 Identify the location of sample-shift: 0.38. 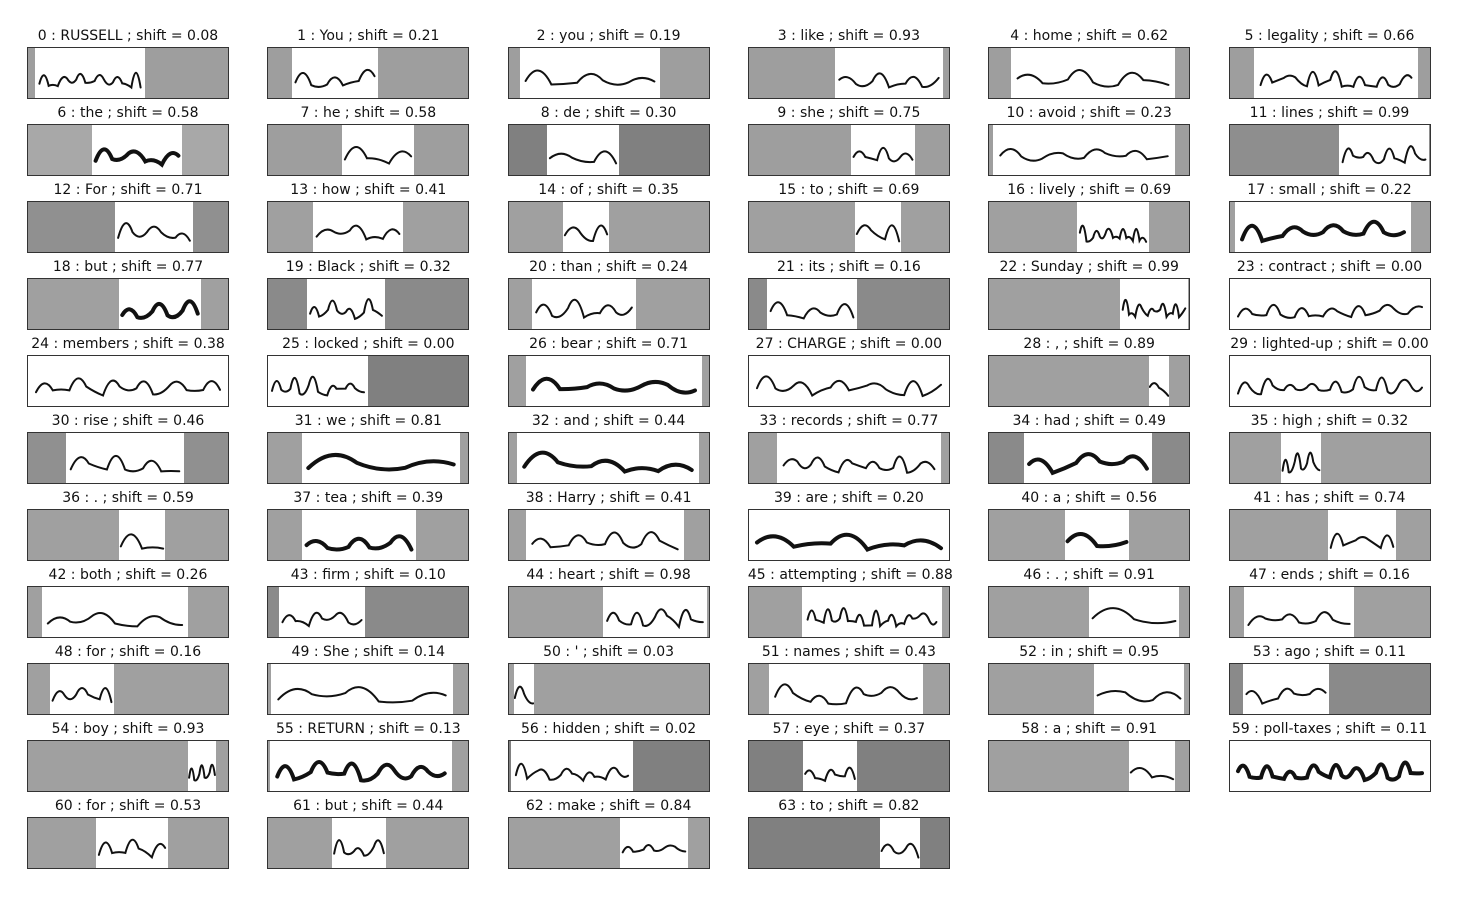
(209, 344).